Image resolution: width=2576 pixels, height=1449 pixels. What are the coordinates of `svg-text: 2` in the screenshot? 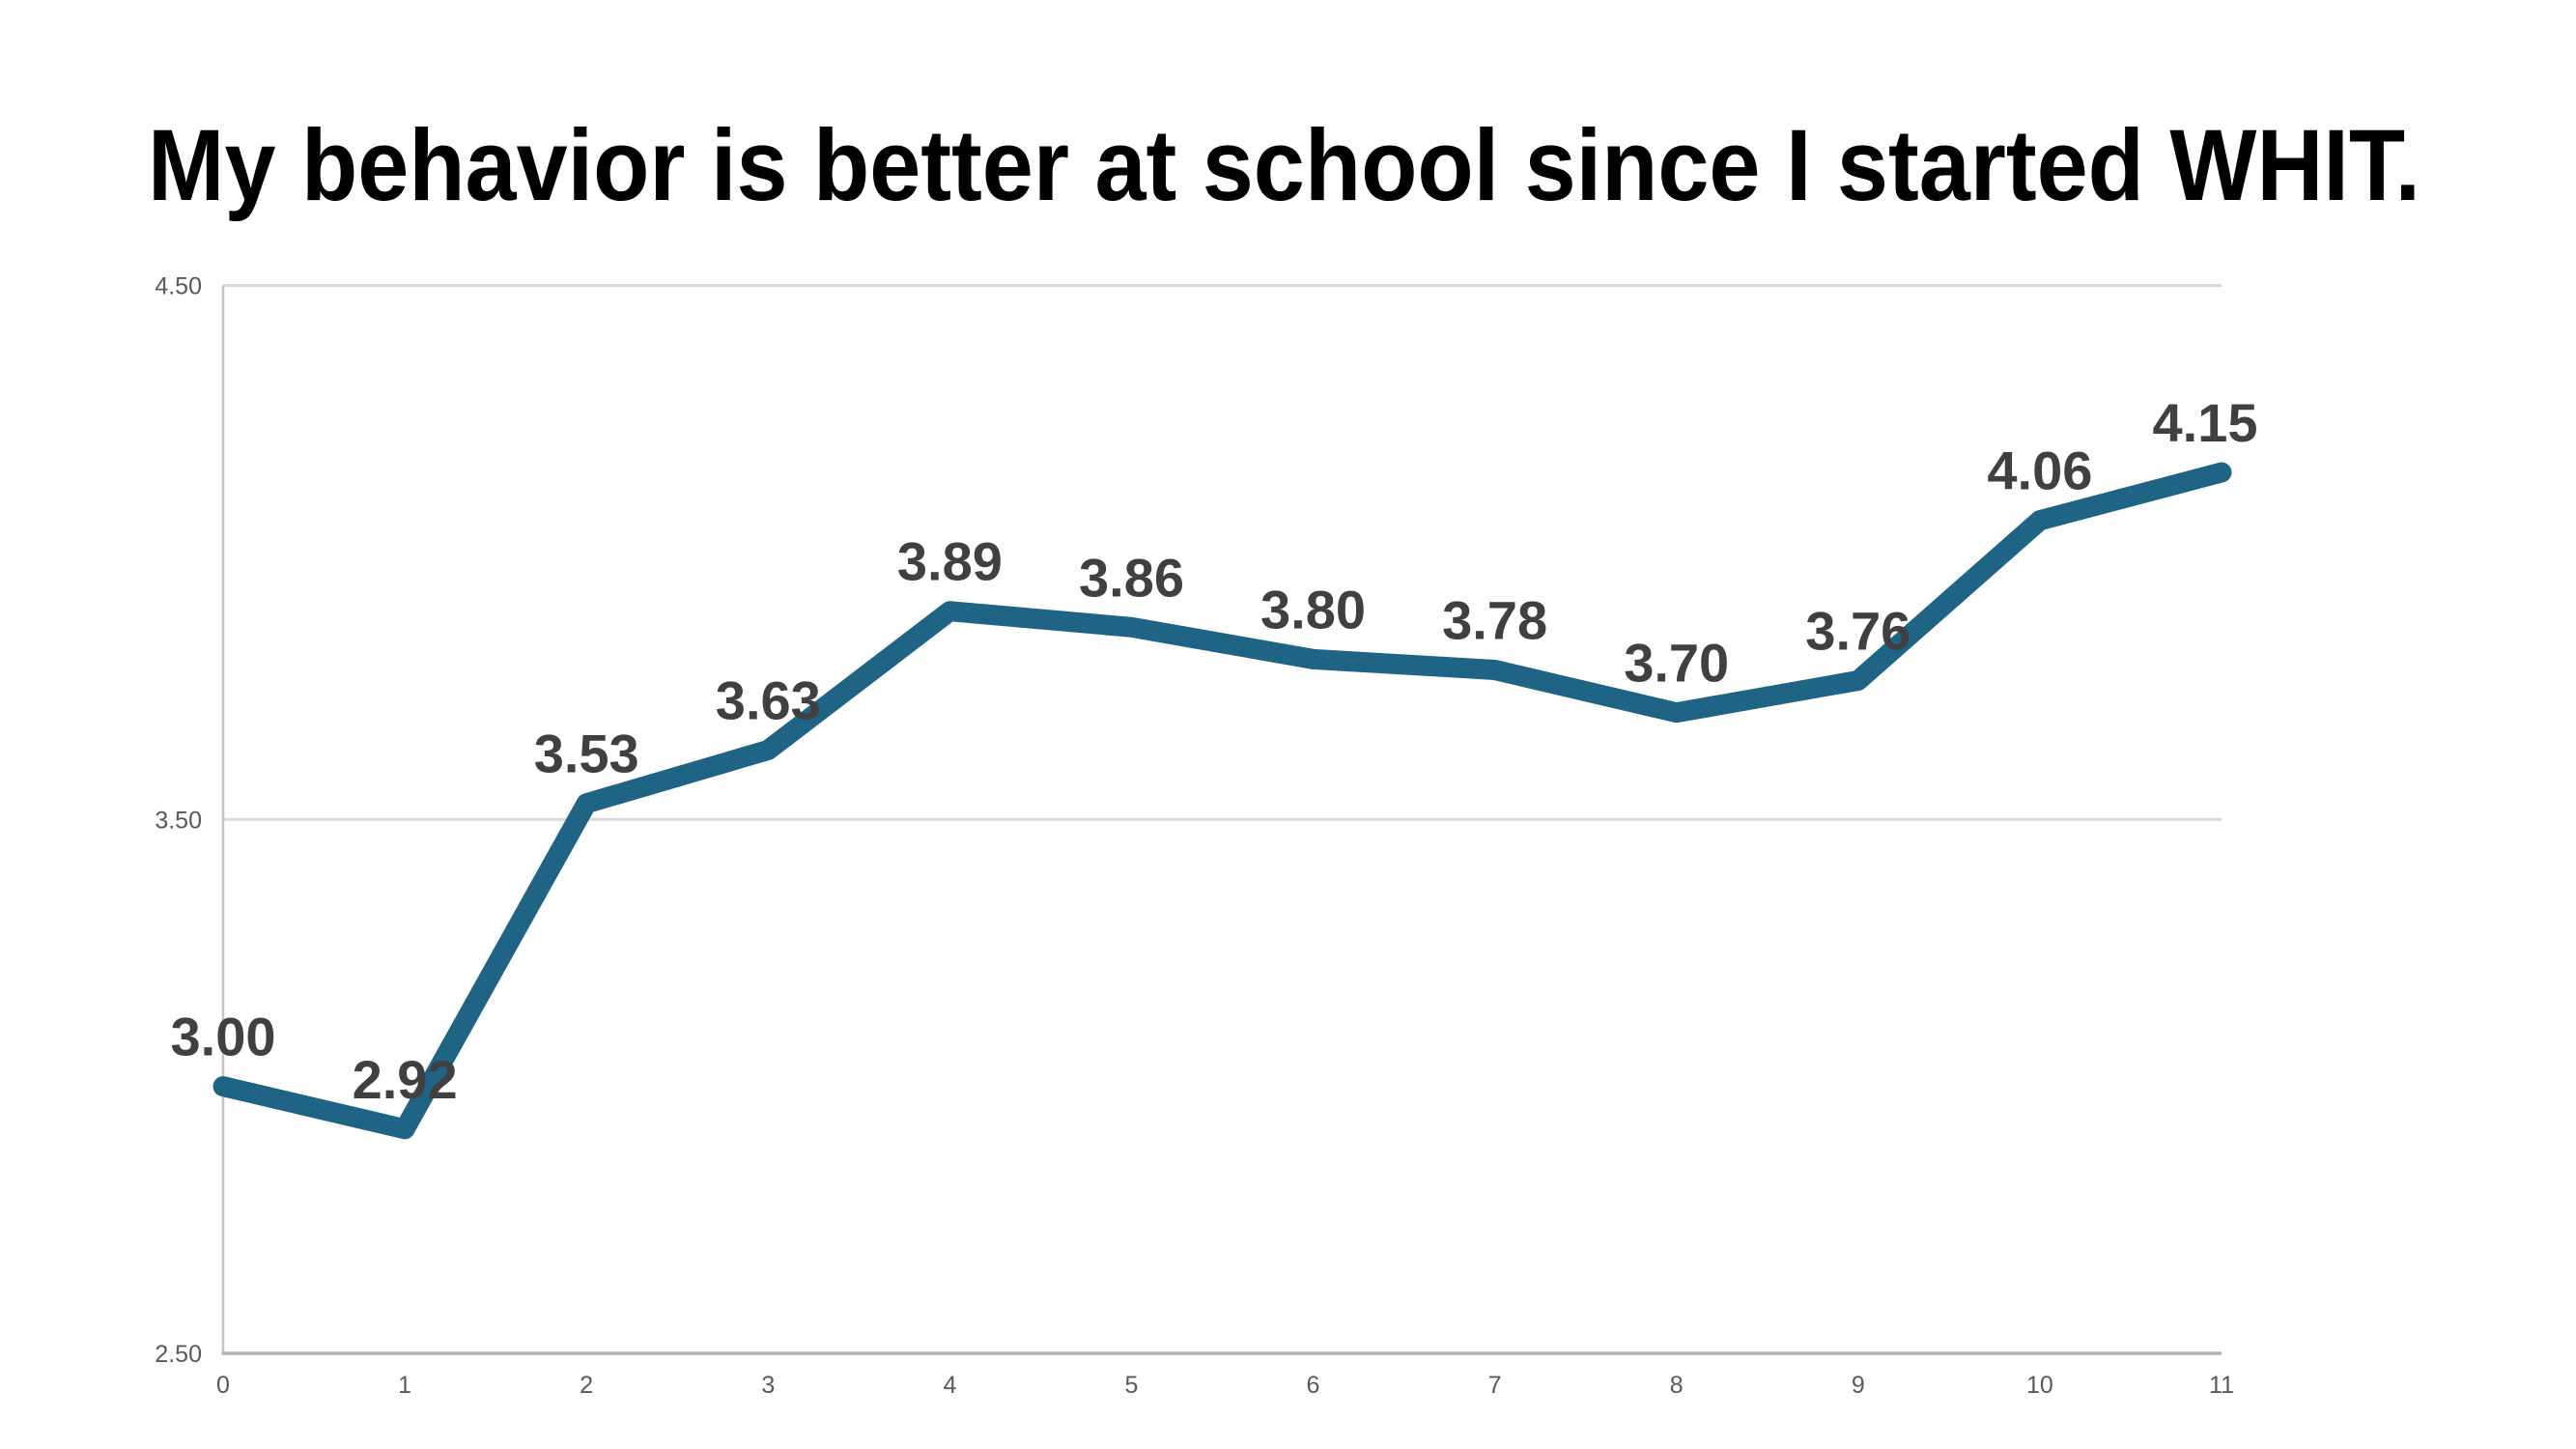 It's located at (586, 1385).